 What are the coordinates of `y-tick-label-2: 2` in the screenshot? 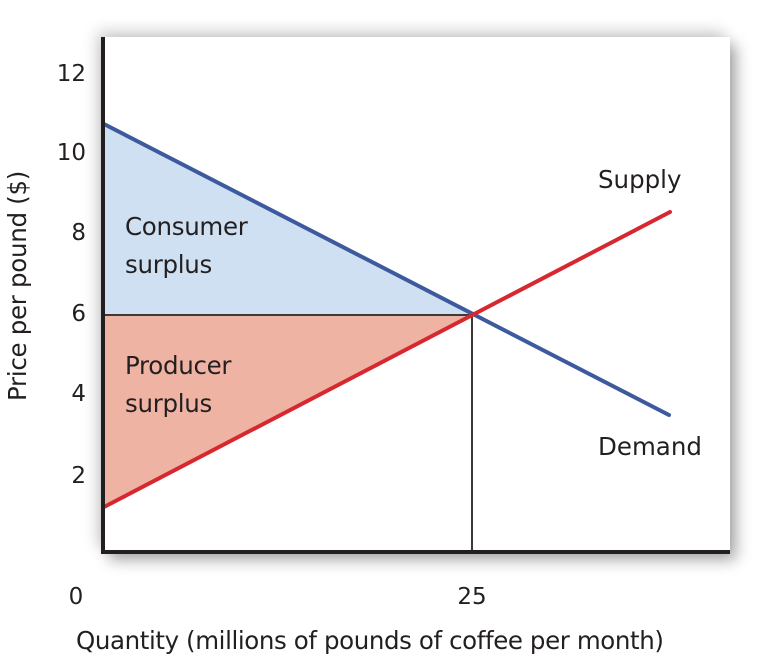 It's located at (78, 476).